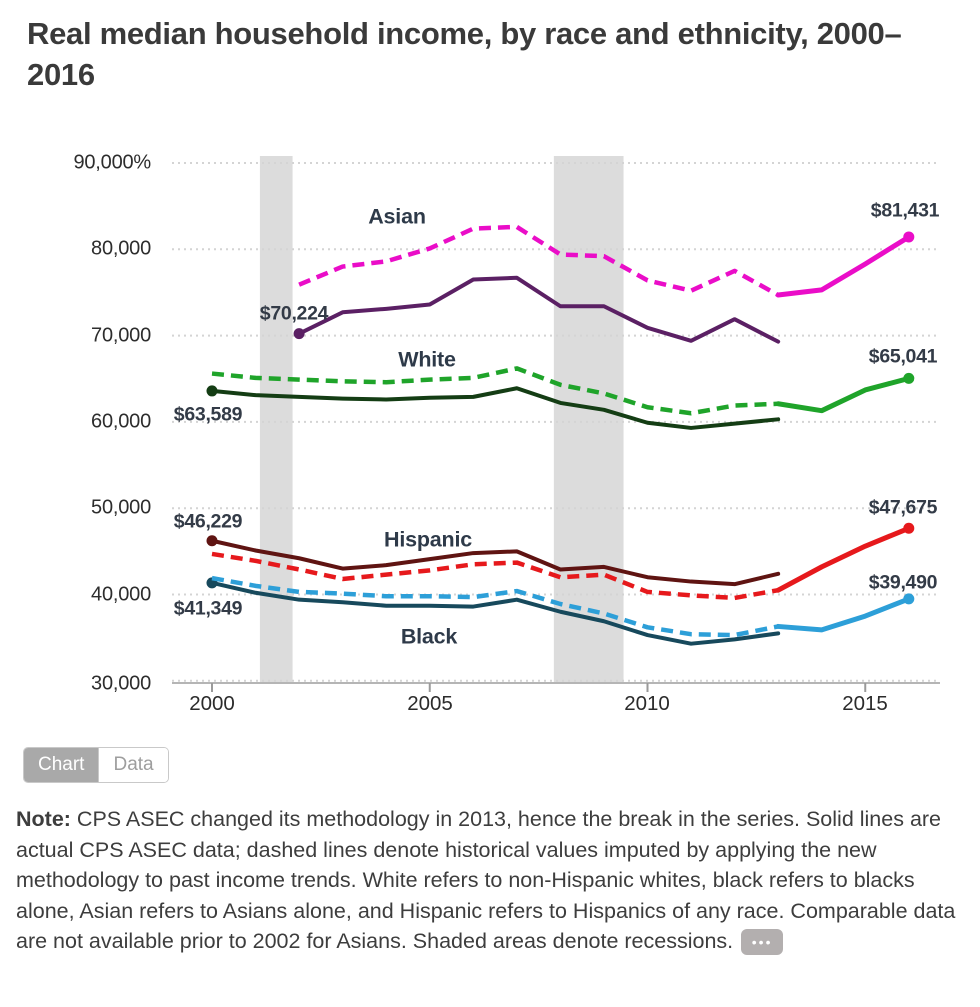  I want to click on x-axis-tick-2005: 2005, so click(430, 703).